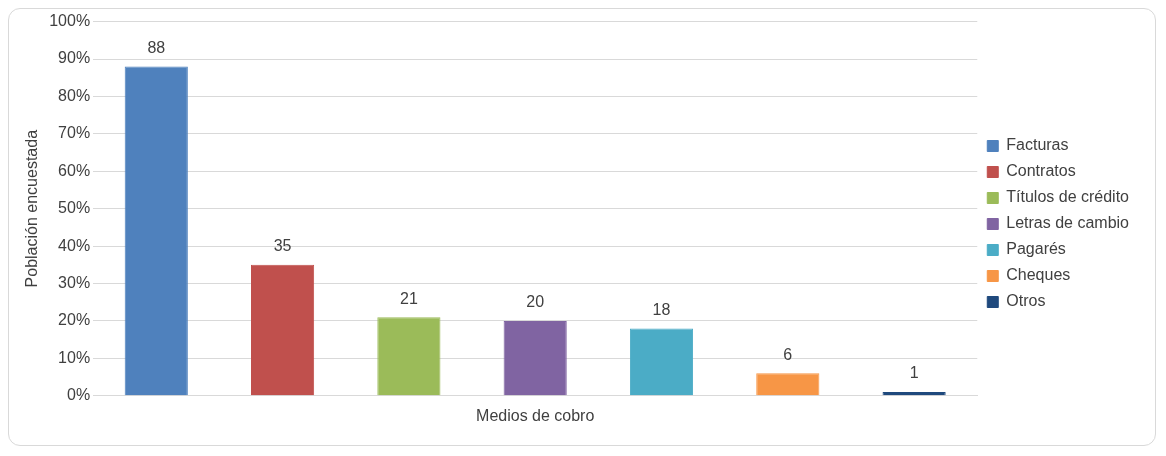 This screenshot has height=456, width=1166. What do you see at coordinates (914, 373) in the screenshot?
I see `data-label: 1` at bounding box center [914, 373].